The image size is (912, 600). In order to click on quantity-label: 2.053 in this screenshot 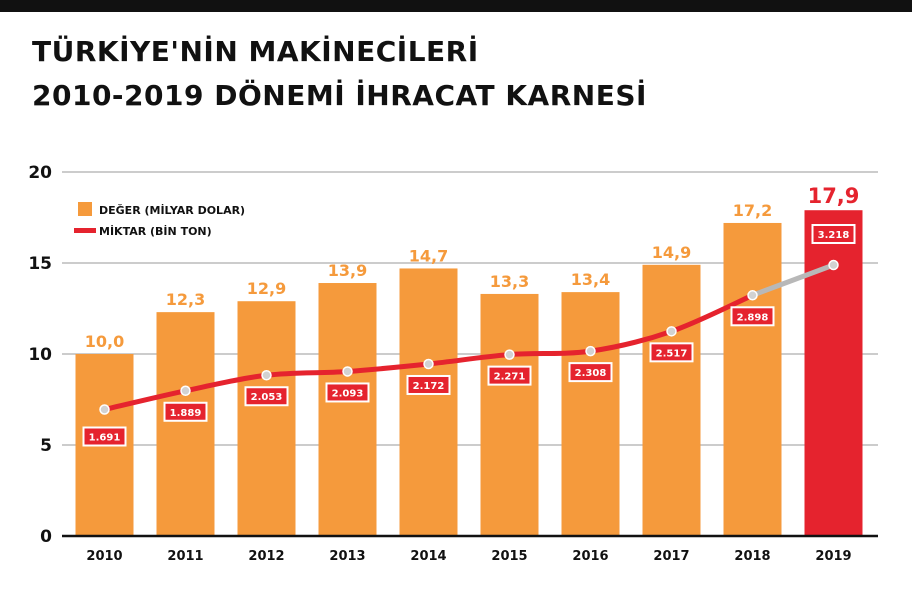, I will do `click(267, 397)`.